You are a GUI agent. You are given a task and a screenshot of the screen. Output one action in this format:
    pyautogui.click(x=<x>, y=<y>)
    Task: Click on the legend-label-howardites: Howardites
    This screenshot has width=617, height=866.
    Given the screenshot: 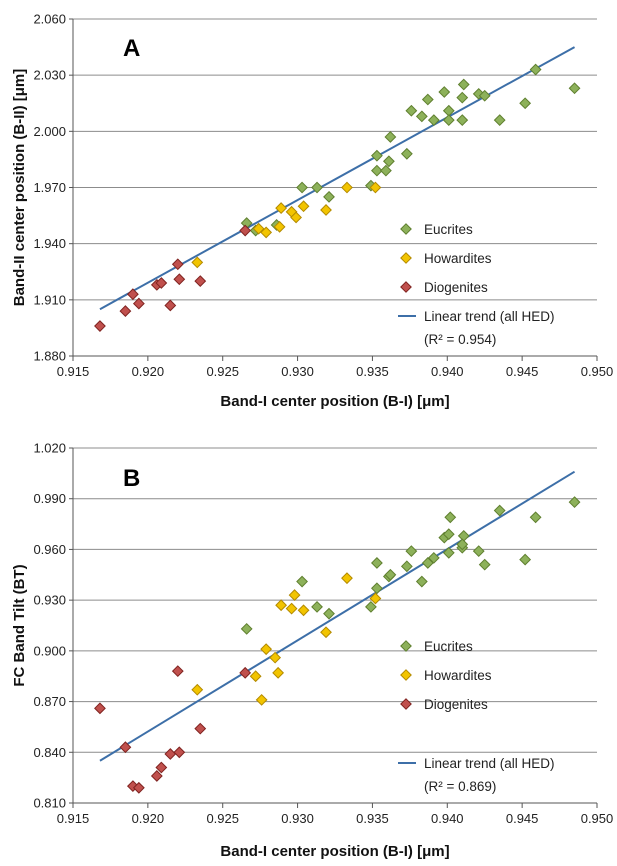 What is the action you would take?
    pyautogui.click(x=458, y=258)
    